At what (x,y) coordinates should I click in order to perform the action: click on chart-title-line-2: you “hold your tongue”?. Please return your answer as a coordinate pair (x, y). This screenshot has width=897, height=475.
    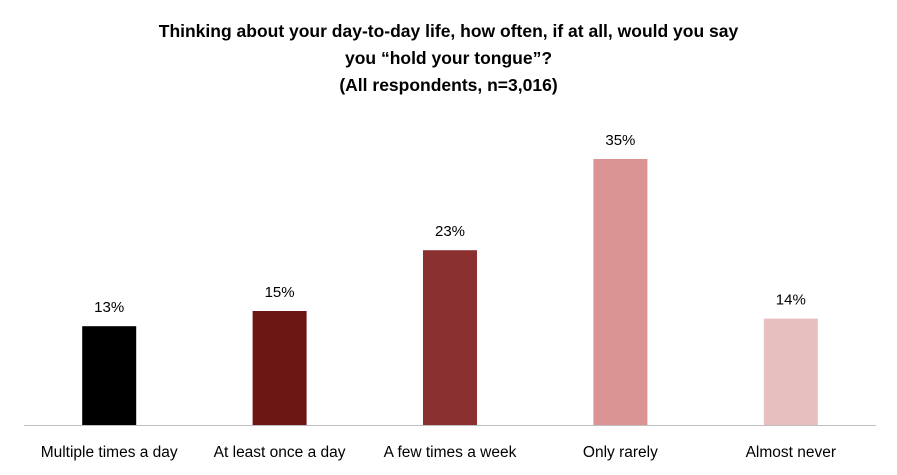
    Looking at the image, I should click on (448, 58).